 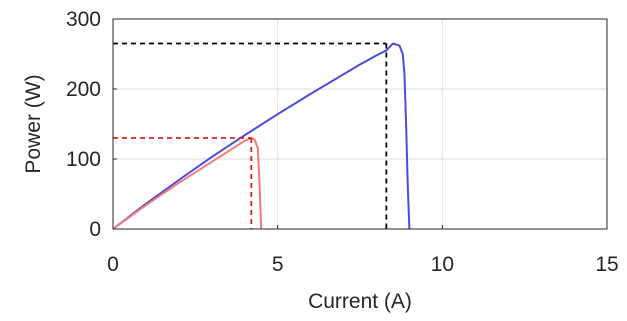 What do you see at coordinates (83, 159) in the screenshot?
I see `y-tick-label: 100` at bounding box center [83, 159].